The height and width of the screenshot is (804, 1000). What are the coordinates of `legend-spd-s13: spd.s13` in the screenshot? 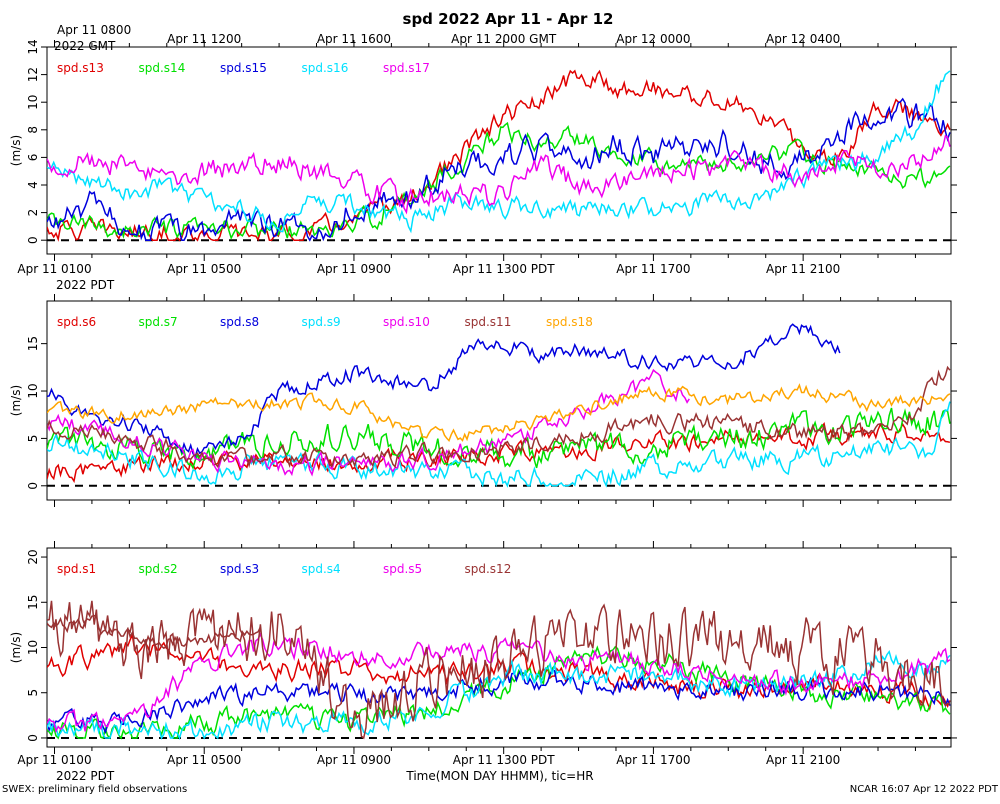 It's located at (80, 68).